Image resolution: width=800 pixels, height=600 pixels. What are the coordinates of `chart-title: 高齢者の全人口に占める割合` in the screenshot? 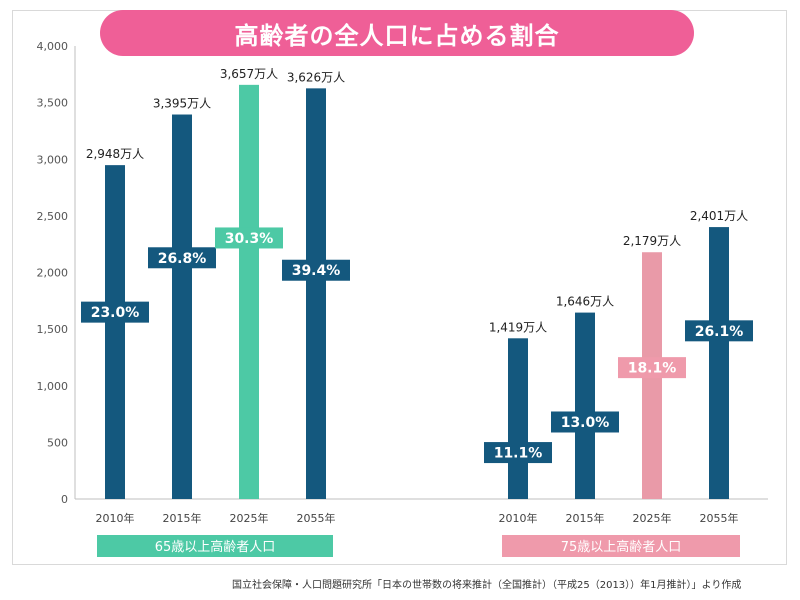 It's located at (397, 33).